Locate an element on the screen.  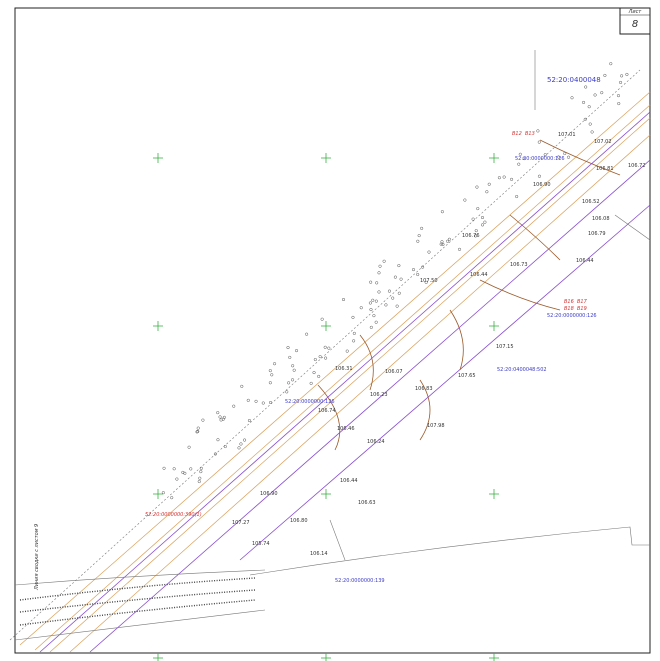
elevation: 106.74 is located at coordinates (327, 411).